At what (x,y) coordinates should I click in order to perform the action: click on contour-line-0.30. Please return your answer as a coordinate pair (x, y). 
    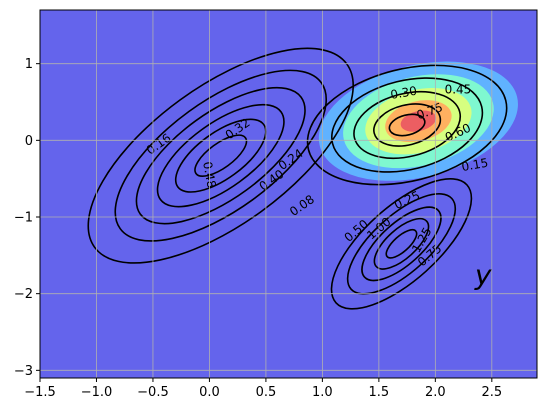
    Looking at the image, I should click on (407, 125).